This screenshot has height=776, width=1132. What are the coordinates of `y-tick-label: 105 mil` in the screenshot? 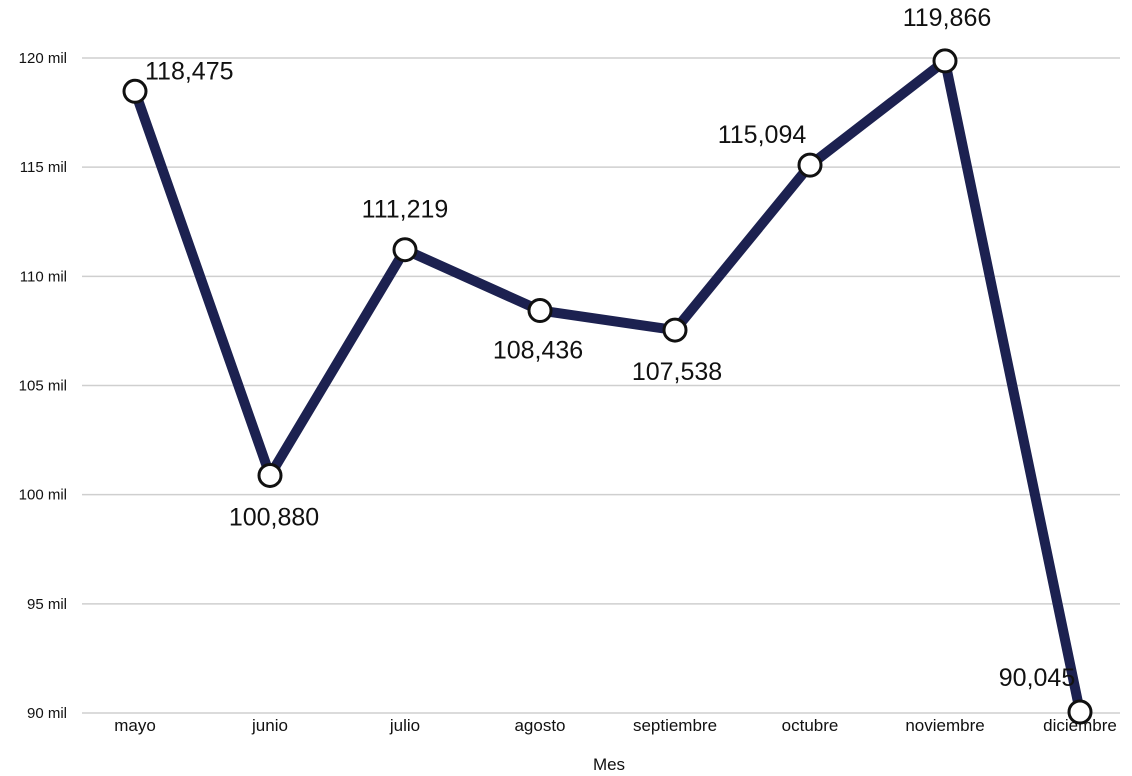 It's located at (43, 386).